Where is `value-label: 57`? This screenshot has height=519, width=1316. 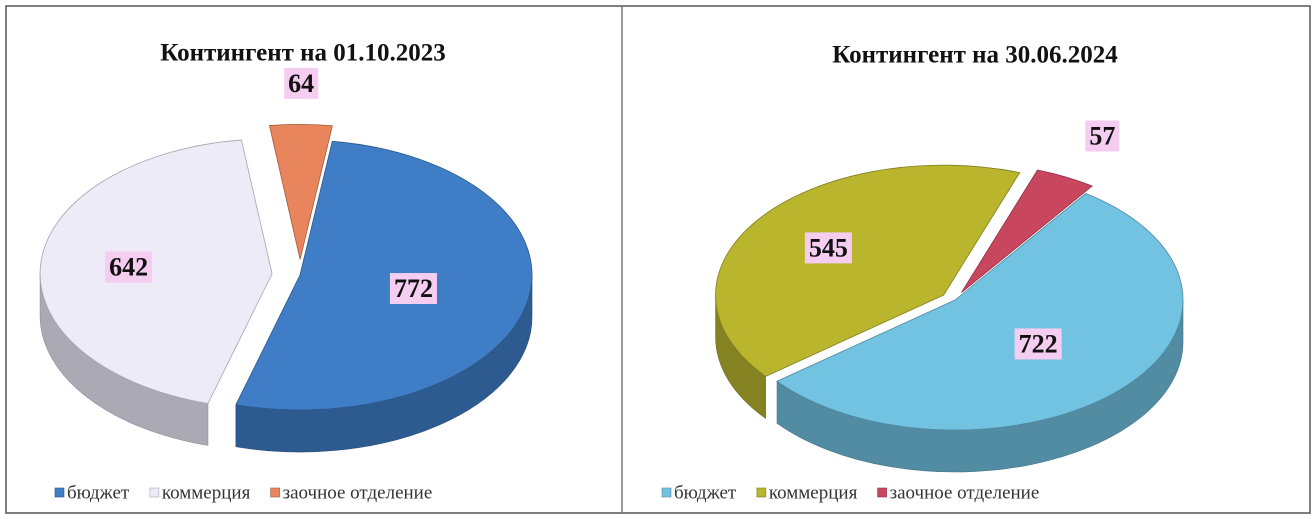
value-label: 57 is located at coordinates (1102, 135).